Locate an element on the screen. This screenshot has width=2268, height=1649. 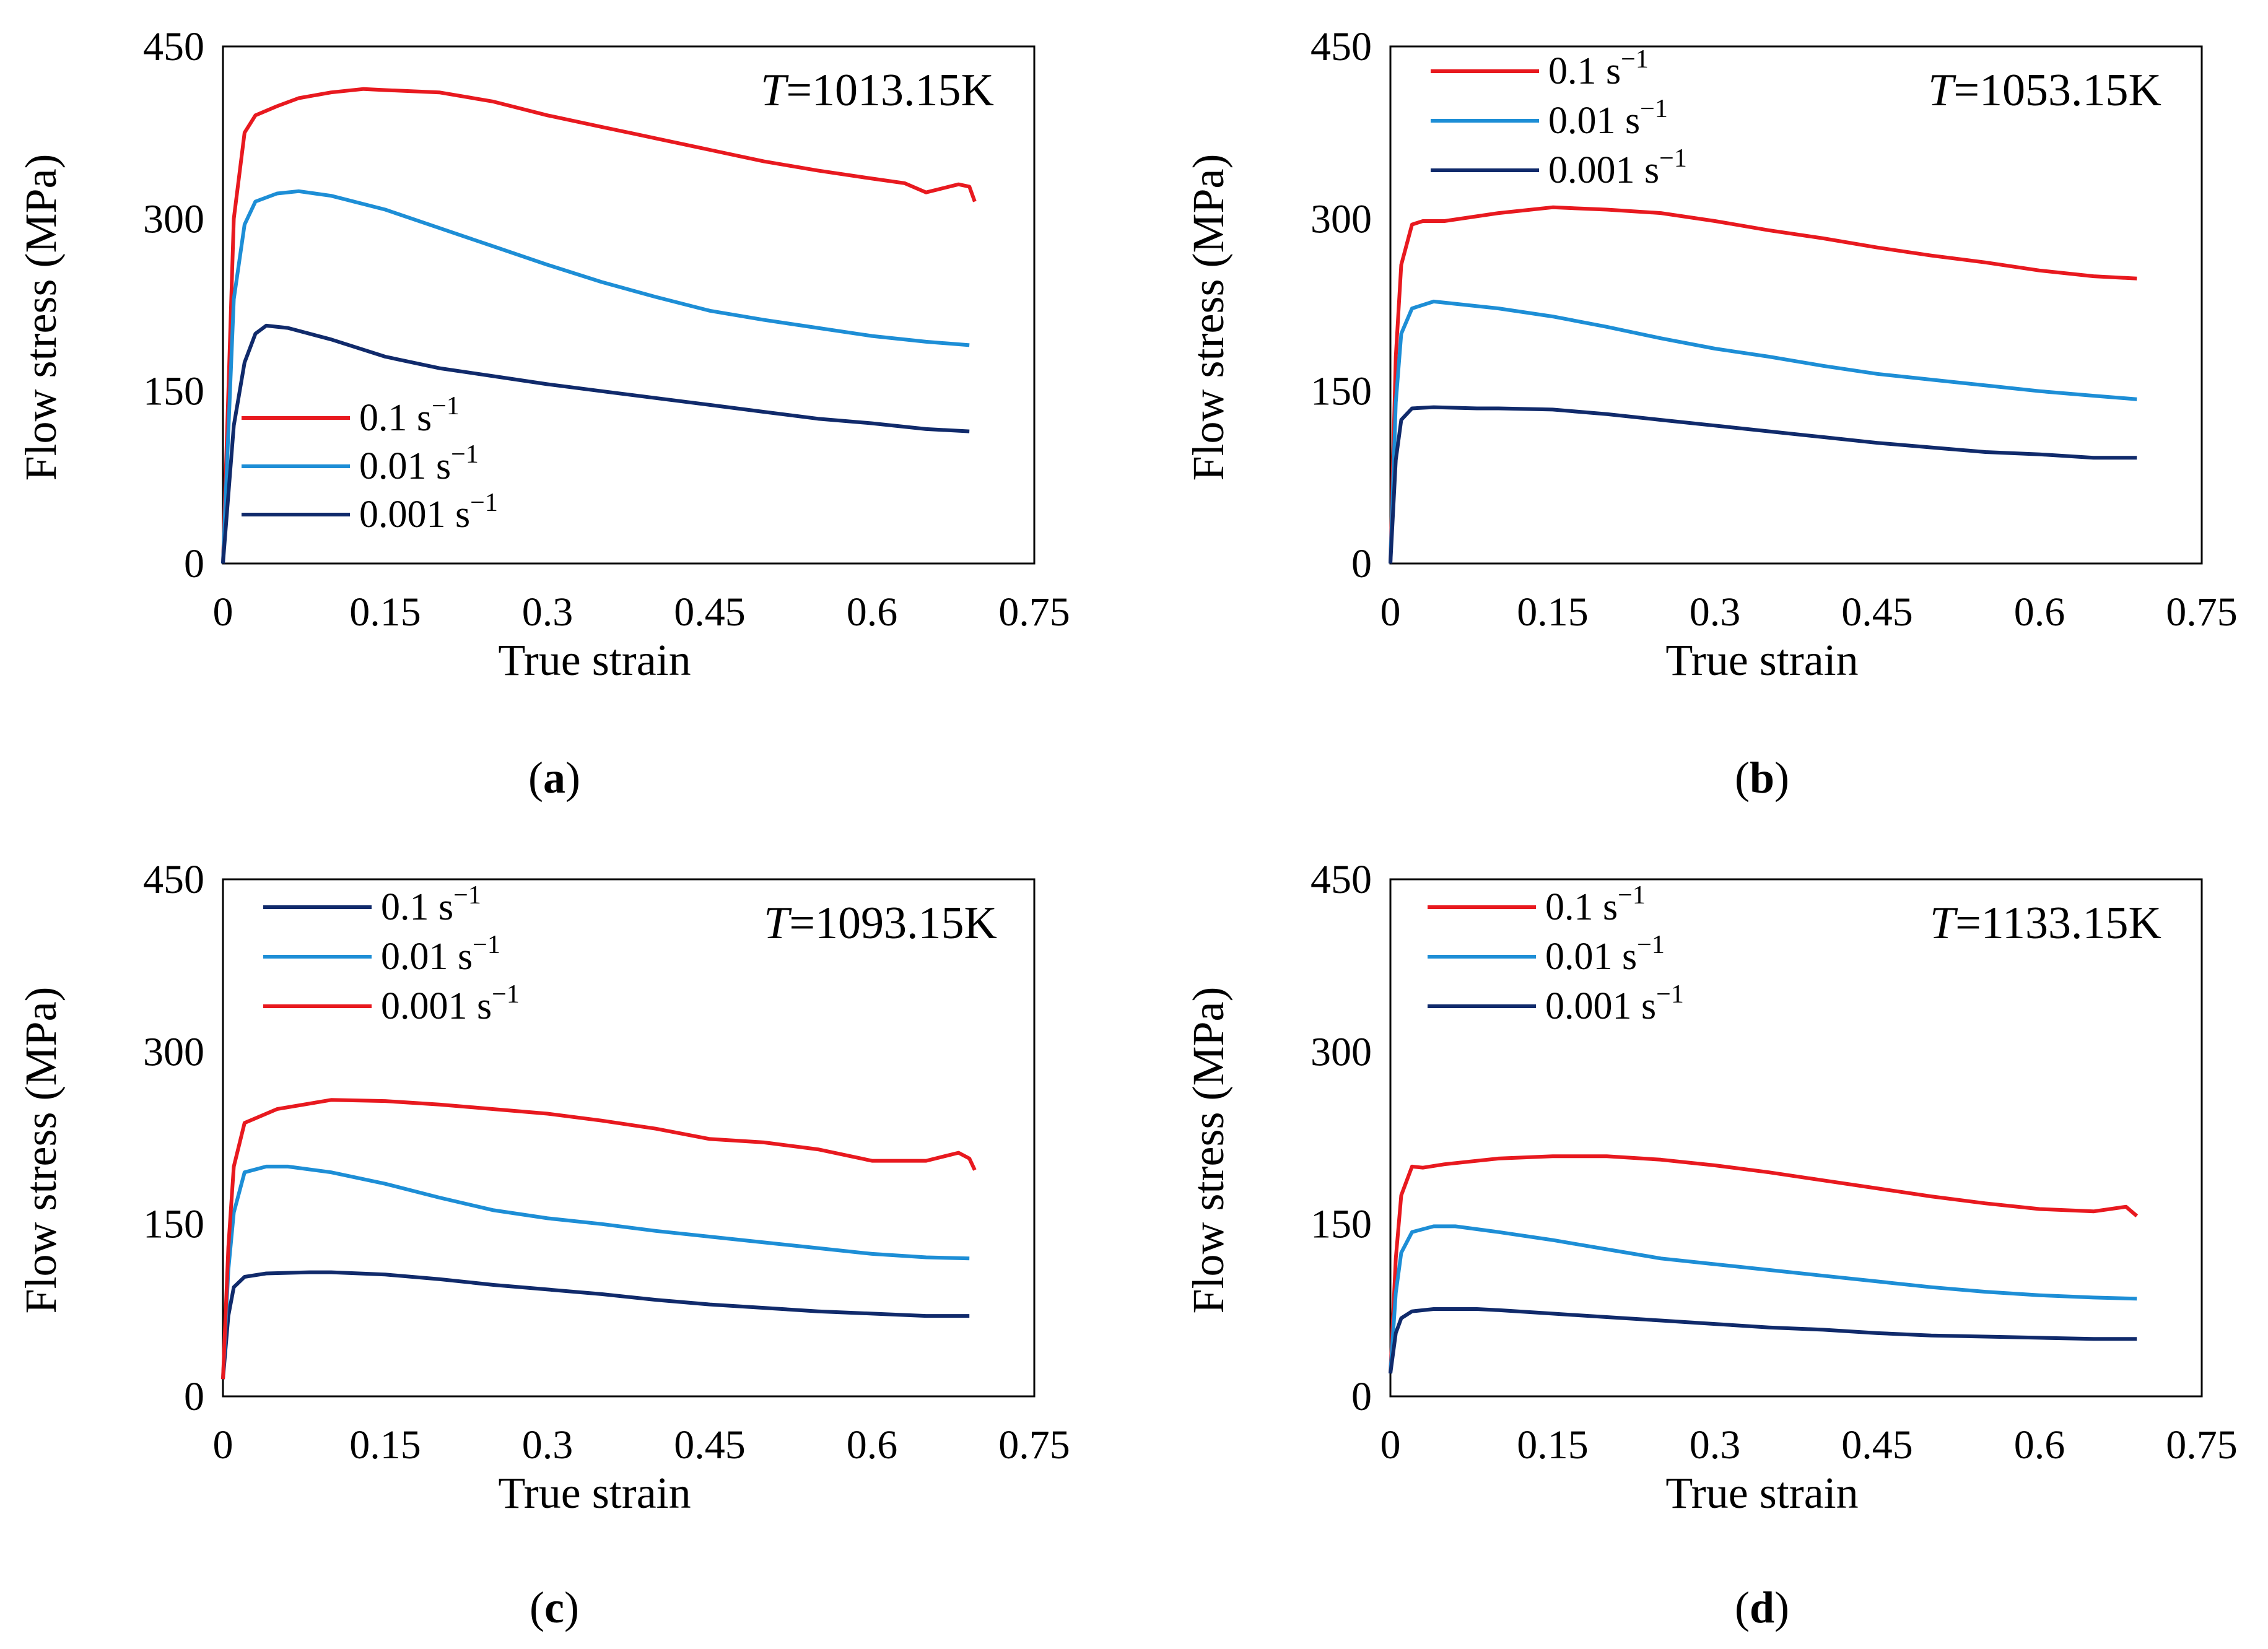
temperature-label: T=1013.15K is located at coordinates (877, 90).